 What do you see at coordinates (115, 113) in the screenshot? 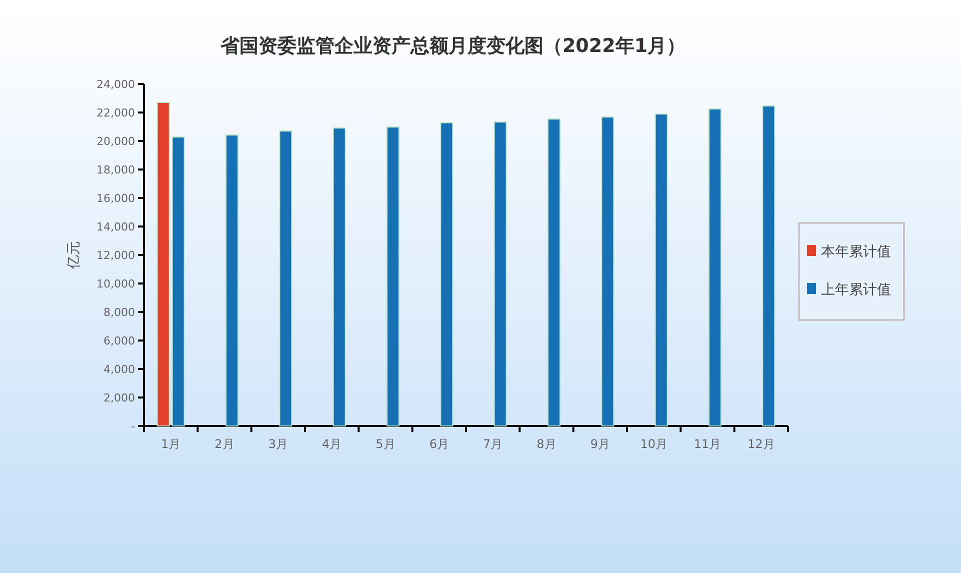
I see `y-tick-label: 22,000` at bounding box center [115, 113].